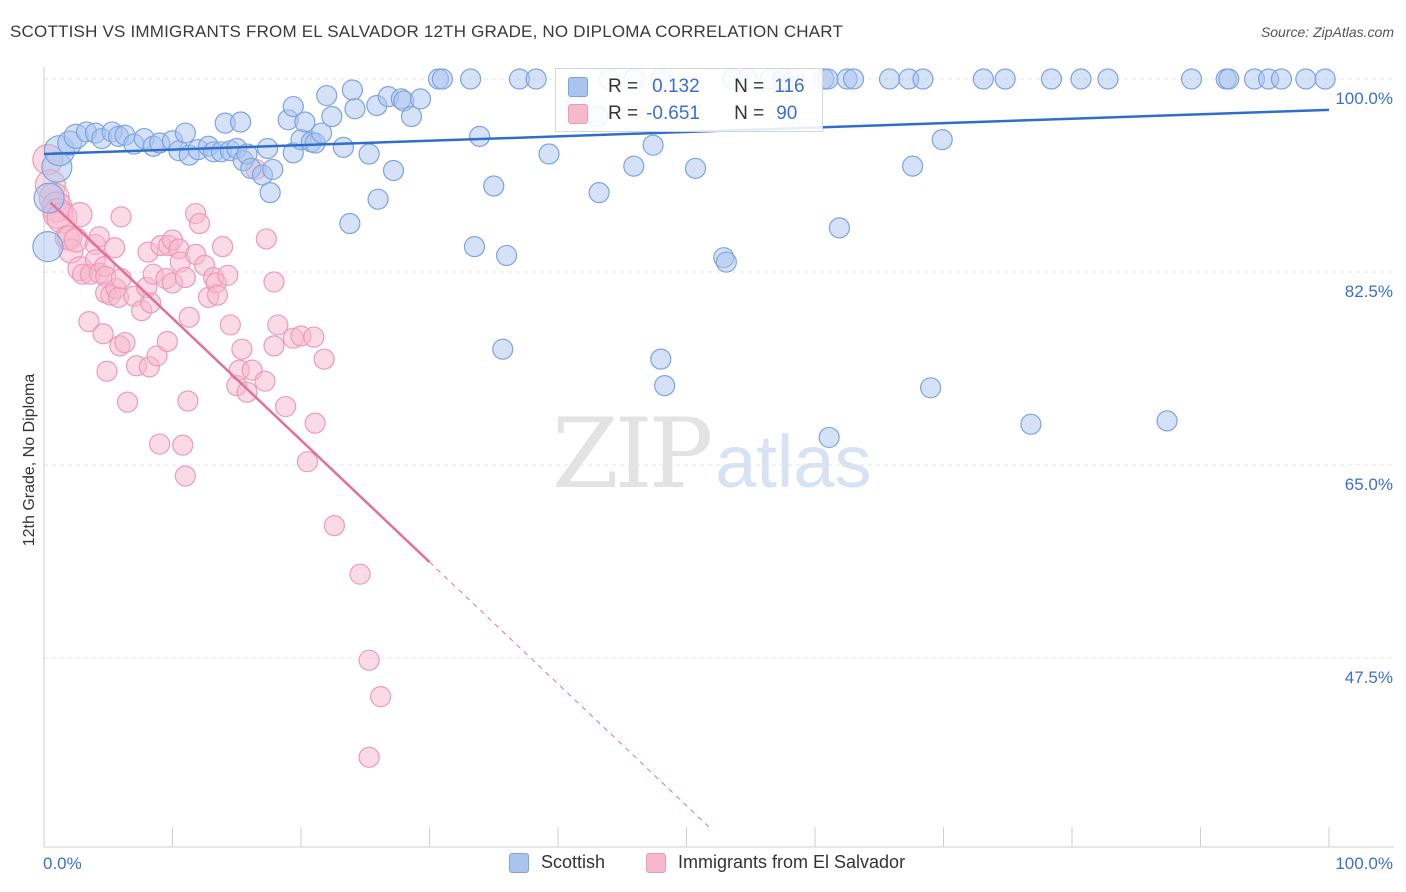 This screenshot has height=892, width=1406. What do you see at coordinates (775, 862) in the screenshot?
I see `legend-item-elsalvador: Immigrants from El Salvador` at bounding box center [775, 862].